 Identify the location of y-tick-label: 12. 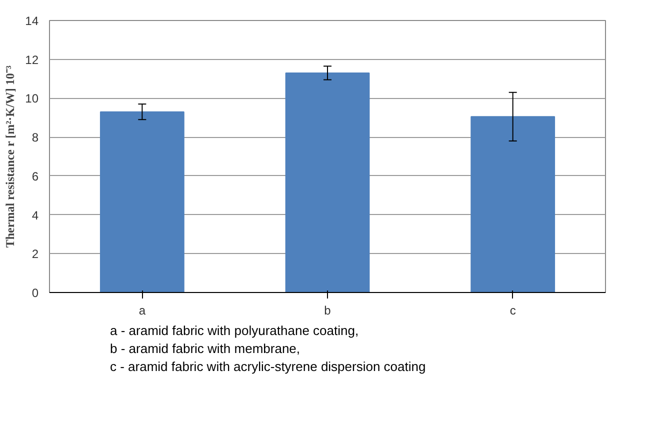
(32, 59).